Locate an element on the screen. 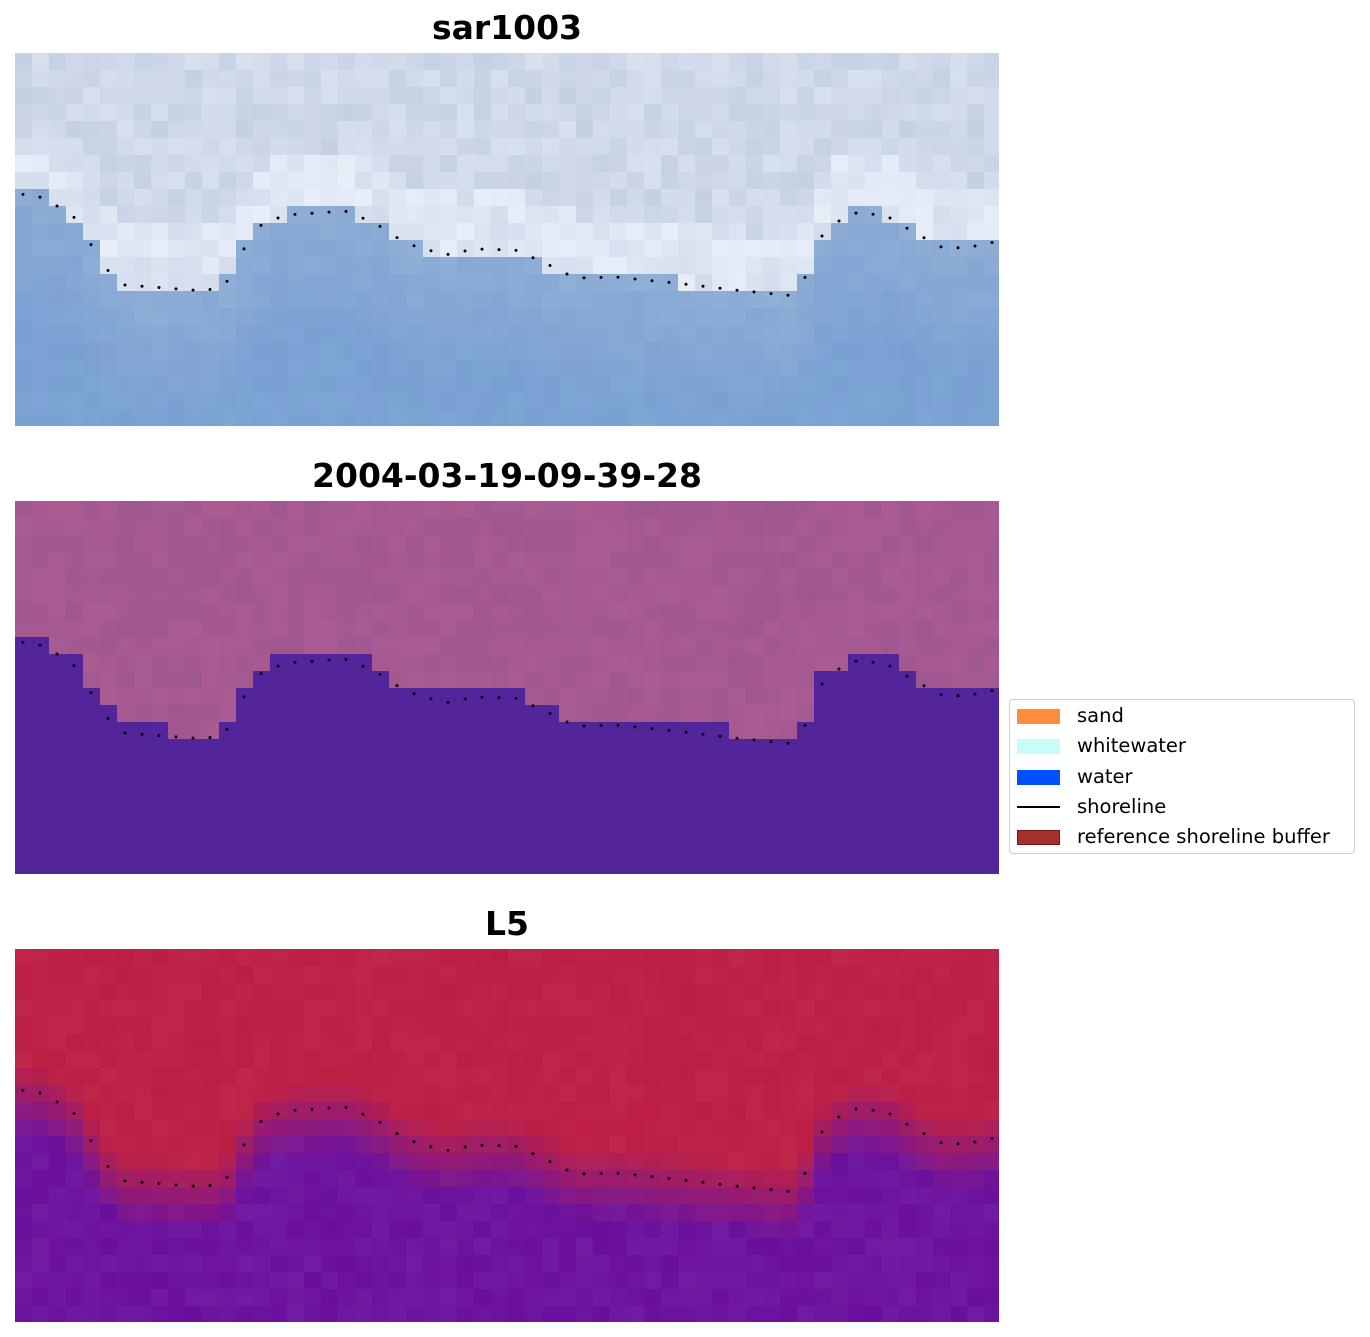 This screenshot has height=1337, width=1370. panel-title-date: 2004-03-19-09-39-28 is located at coordinates (507, 475).